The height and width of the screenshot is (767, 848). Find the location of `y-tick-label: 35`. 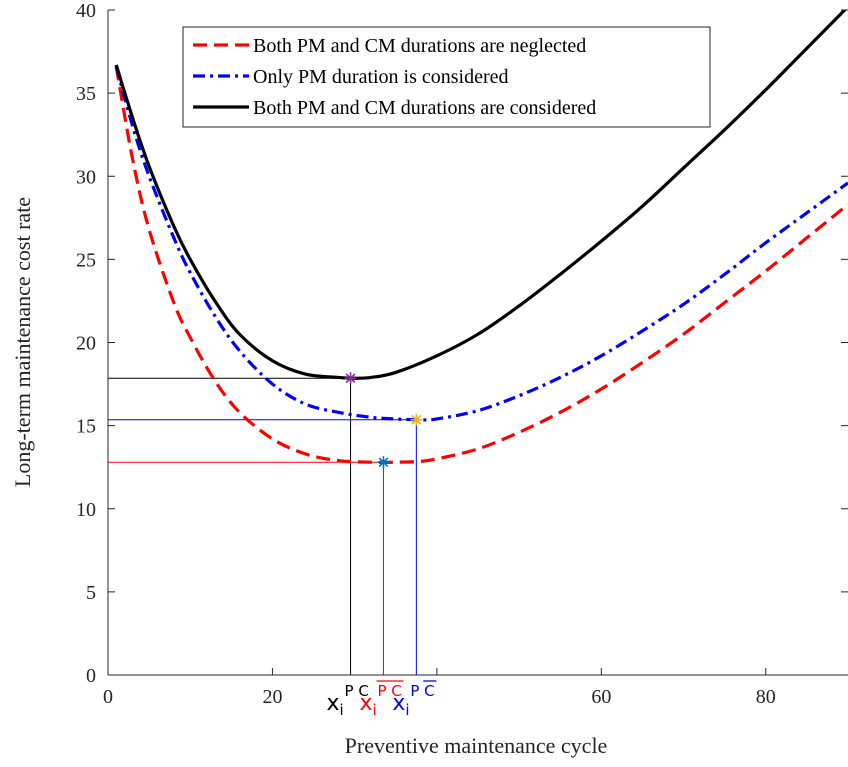

y-tick-label: 35 is located at coordinates (86, 94).